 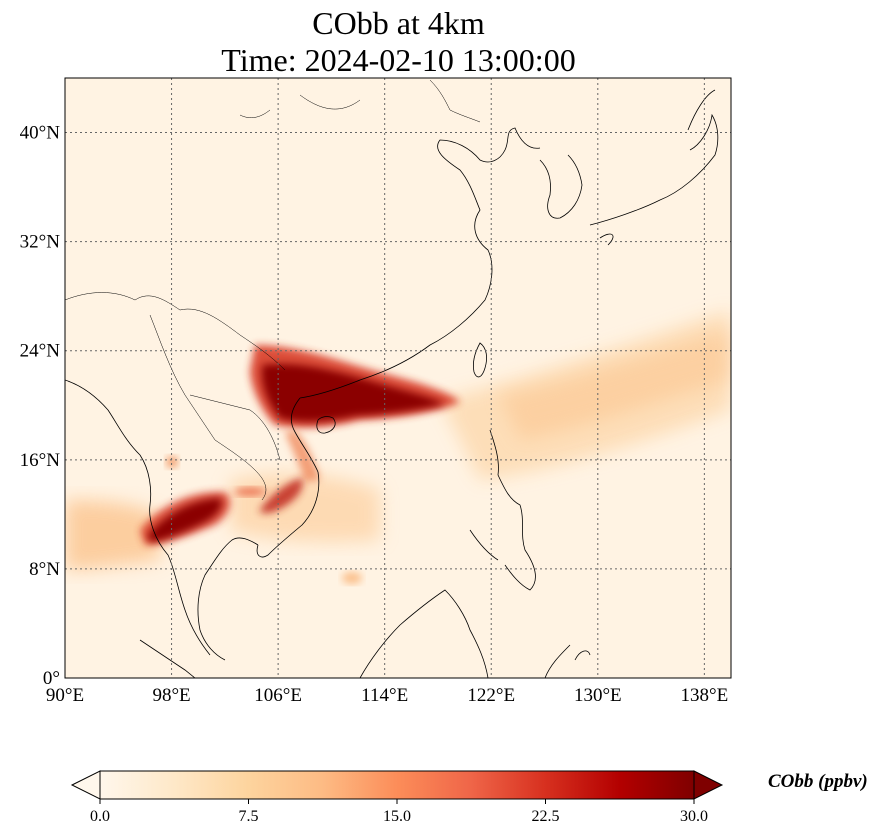 What do you see at coordinates (172, 462) in the screenshot?
I see `spot-98e-16n` at bounding box center [172, 462].